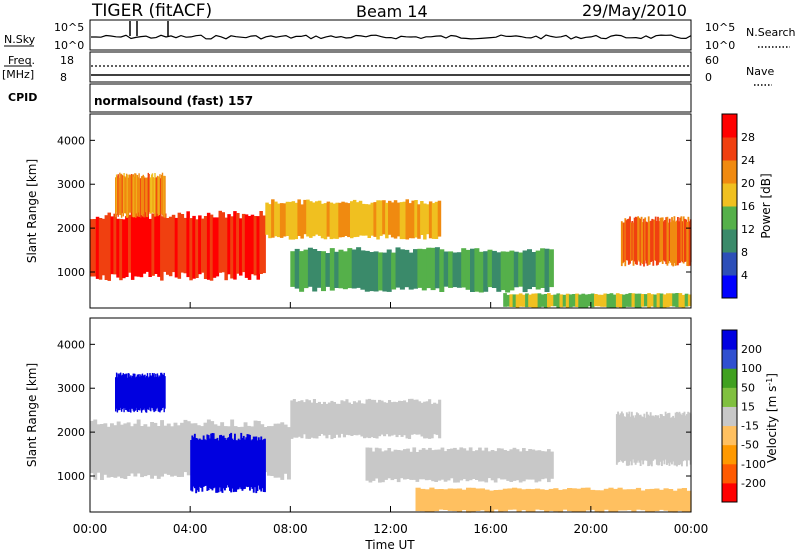 This screenshot has width=800, height=554. Describe the element at coordinates (712, 60) in the screenshot. I see `nave-tick-hi: 60` at that location.